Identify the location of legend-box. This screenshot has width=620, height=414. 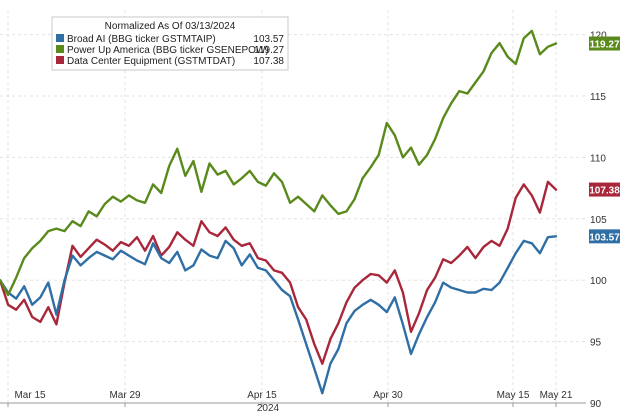
(170, 43).